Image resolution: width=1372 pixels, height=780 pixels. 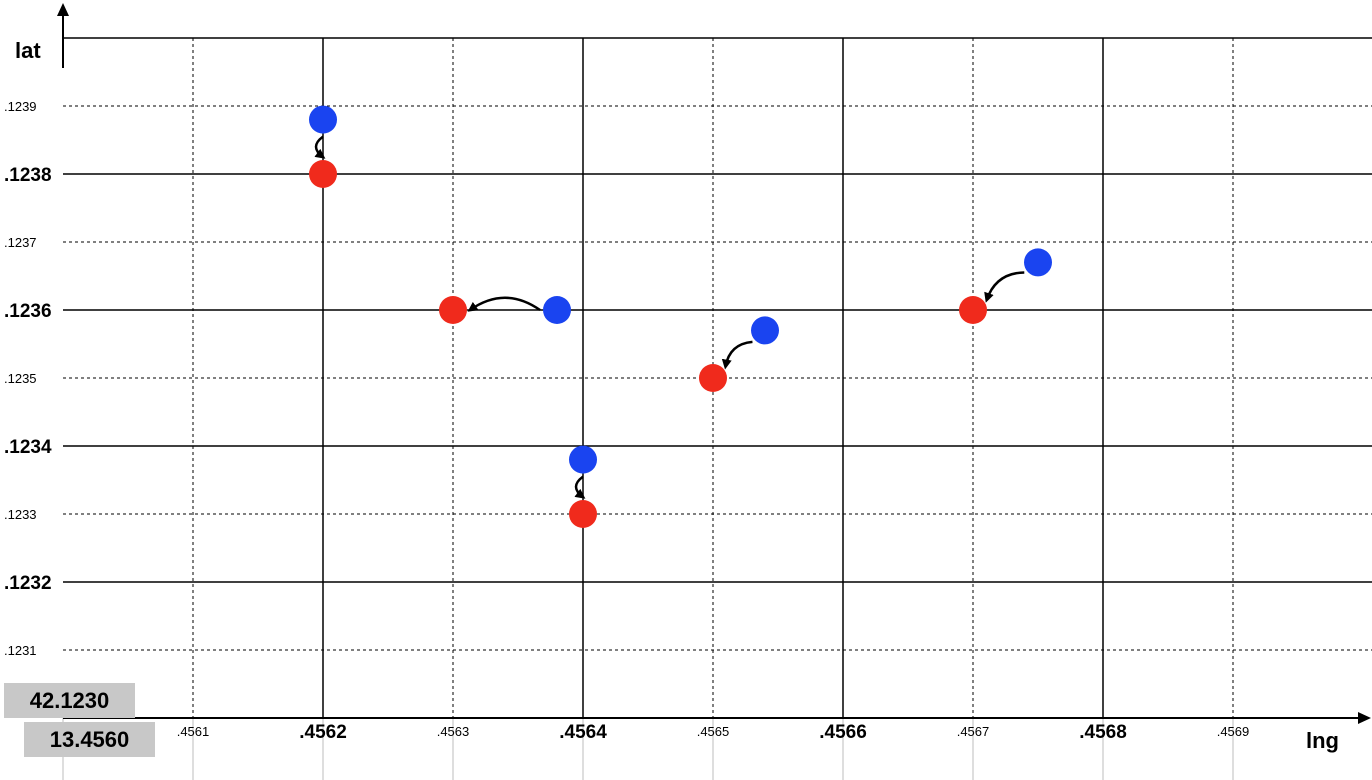 I want to click on y-tick-label: .1231, so click(x=20, y=650).